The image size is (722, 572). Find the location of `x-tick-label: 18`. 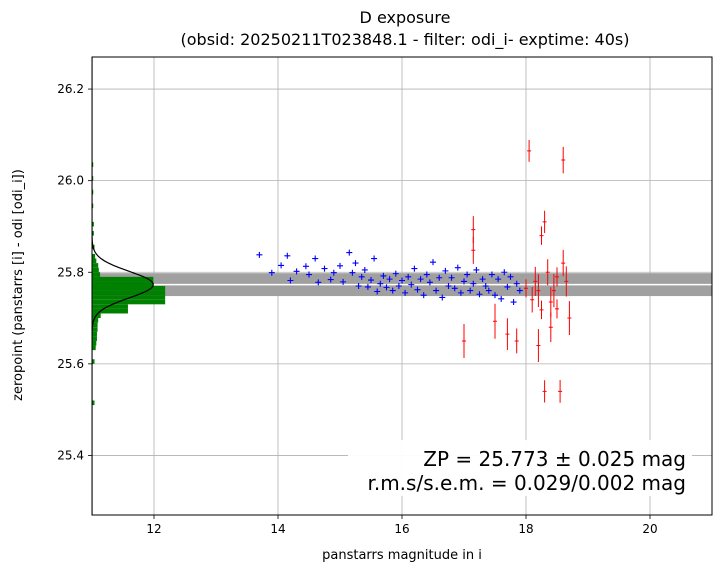

x-tick-label: 18 is located at coordinates (525, 529).